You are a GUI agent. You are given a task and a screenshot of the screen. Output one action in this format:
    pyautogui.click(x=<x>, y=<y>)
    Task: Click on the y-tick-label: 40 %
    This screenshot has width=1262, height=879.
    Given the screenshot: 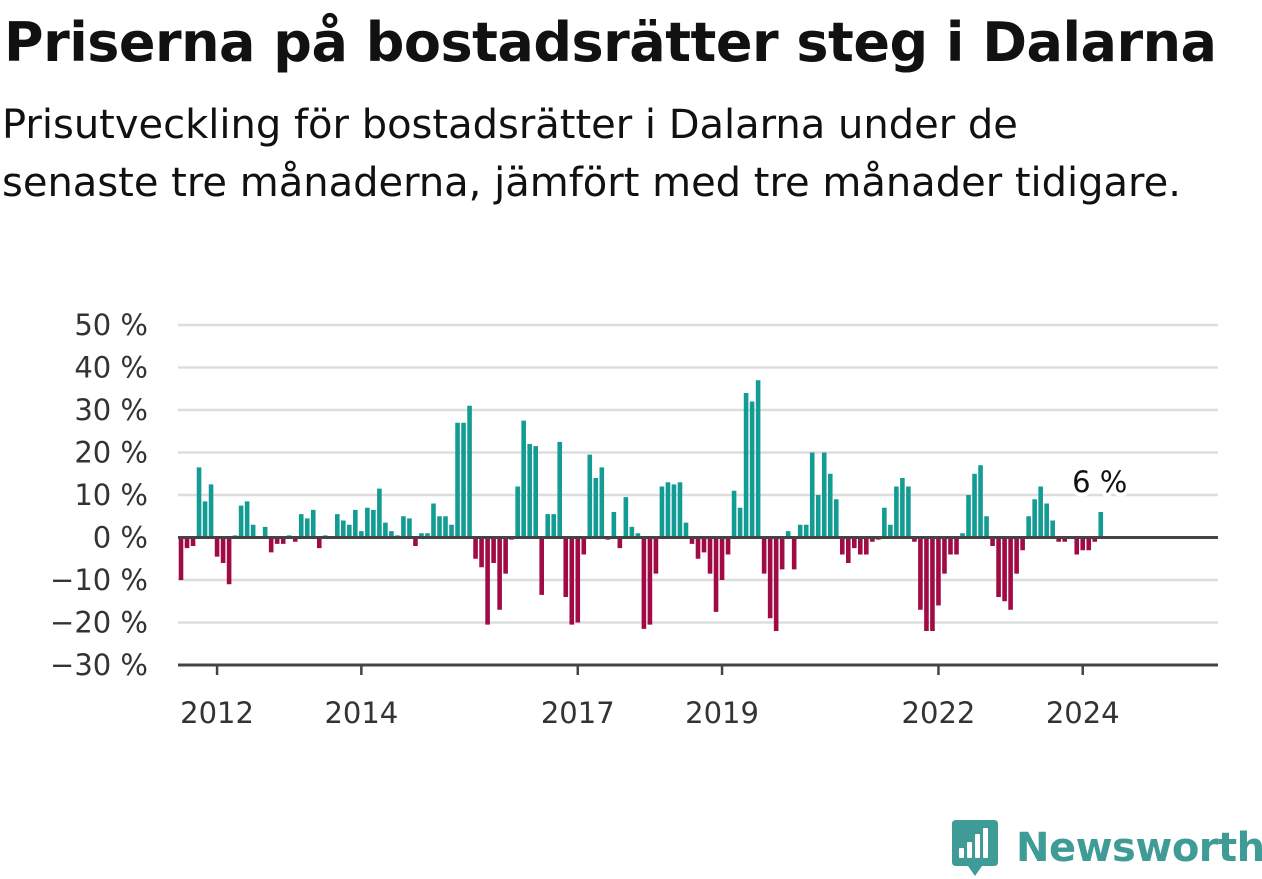 What is the action you would take?
    pyautogui.click(x=111, y=368)
    